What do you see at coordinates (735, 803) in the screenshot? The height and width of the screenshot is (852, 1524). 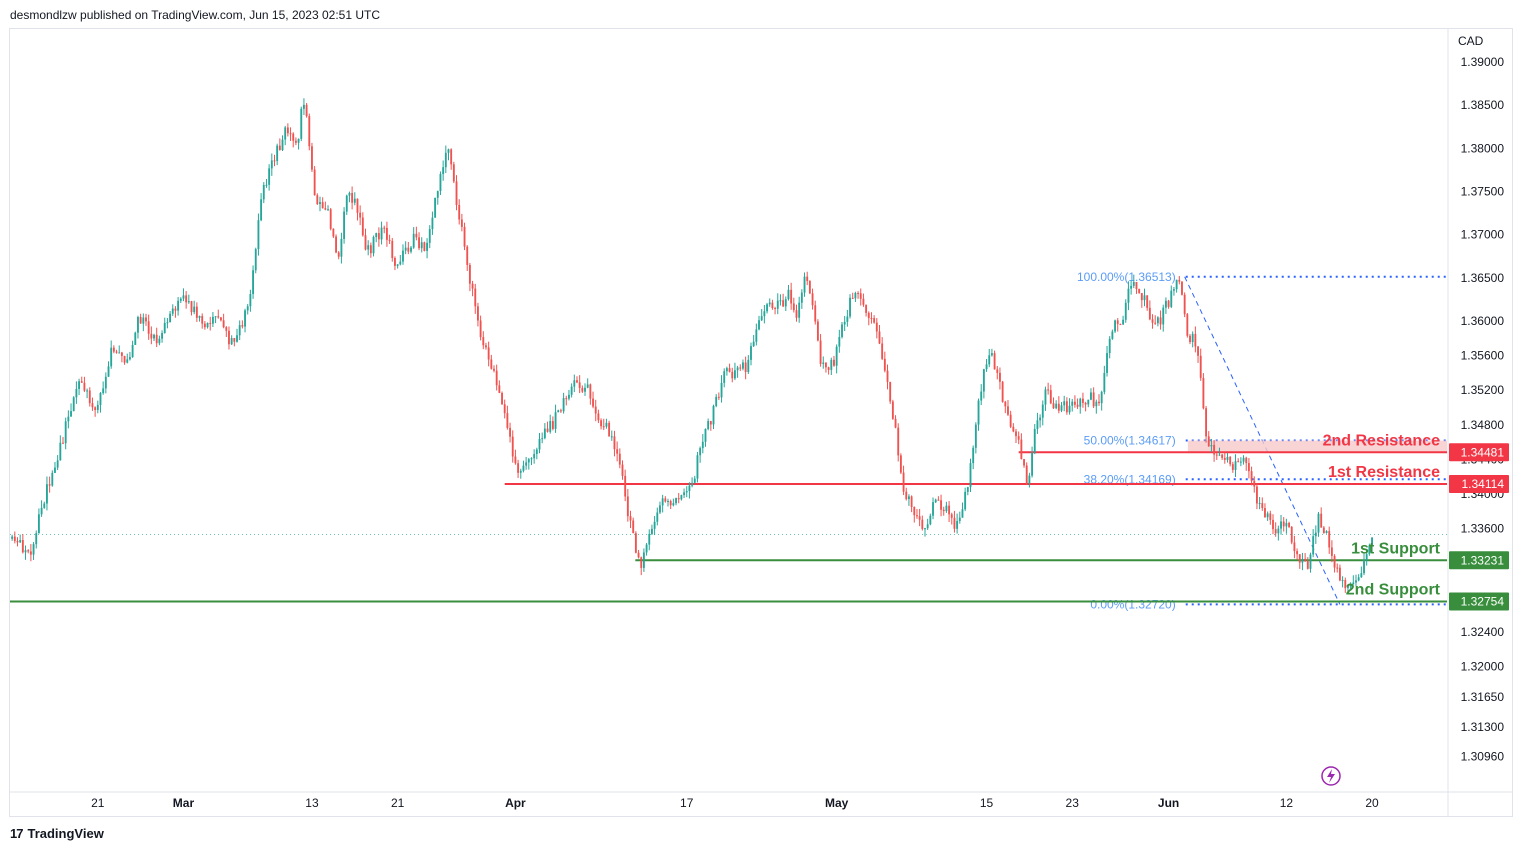 I see `time-axis: 21 Mar 13 21 Apr 17 May 15 23 Jun 12 20` at bounding box center [735, 803].